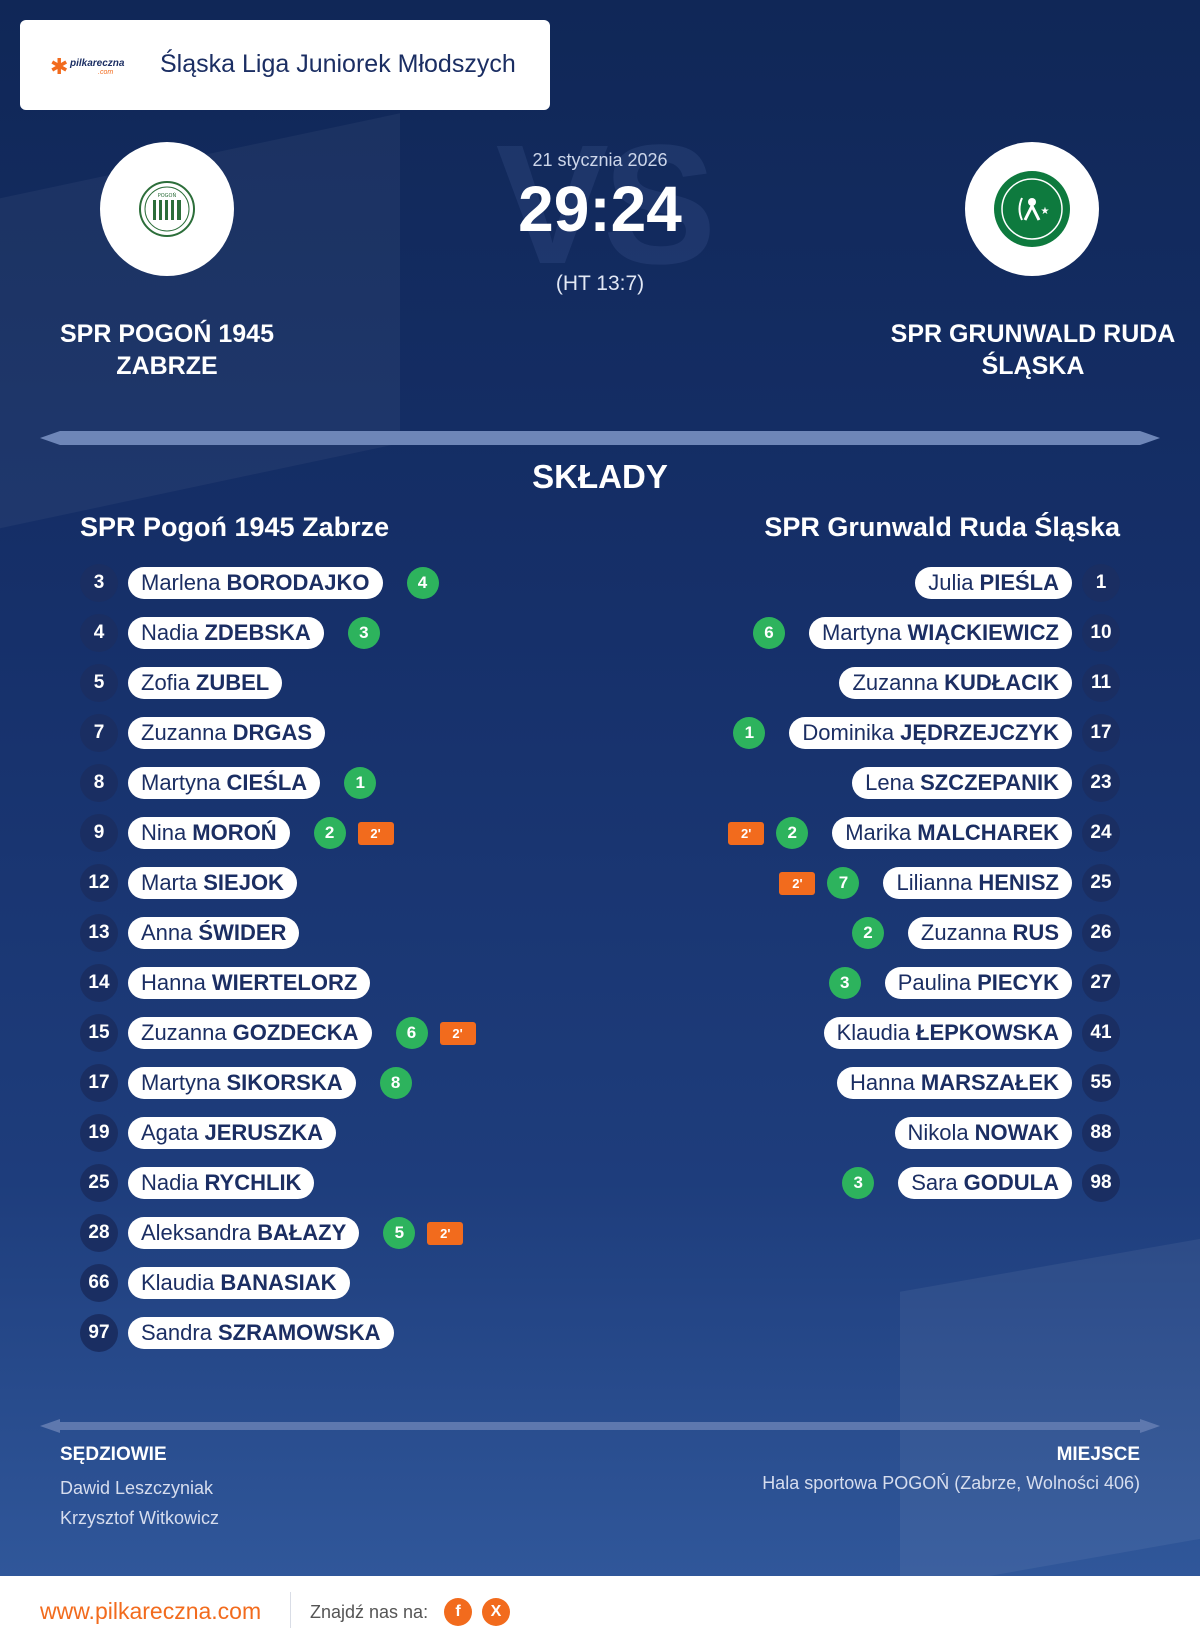  Describe the element at coordinates (164, 832) in the screenshot. I see `player-first-name: Nina` at that location.